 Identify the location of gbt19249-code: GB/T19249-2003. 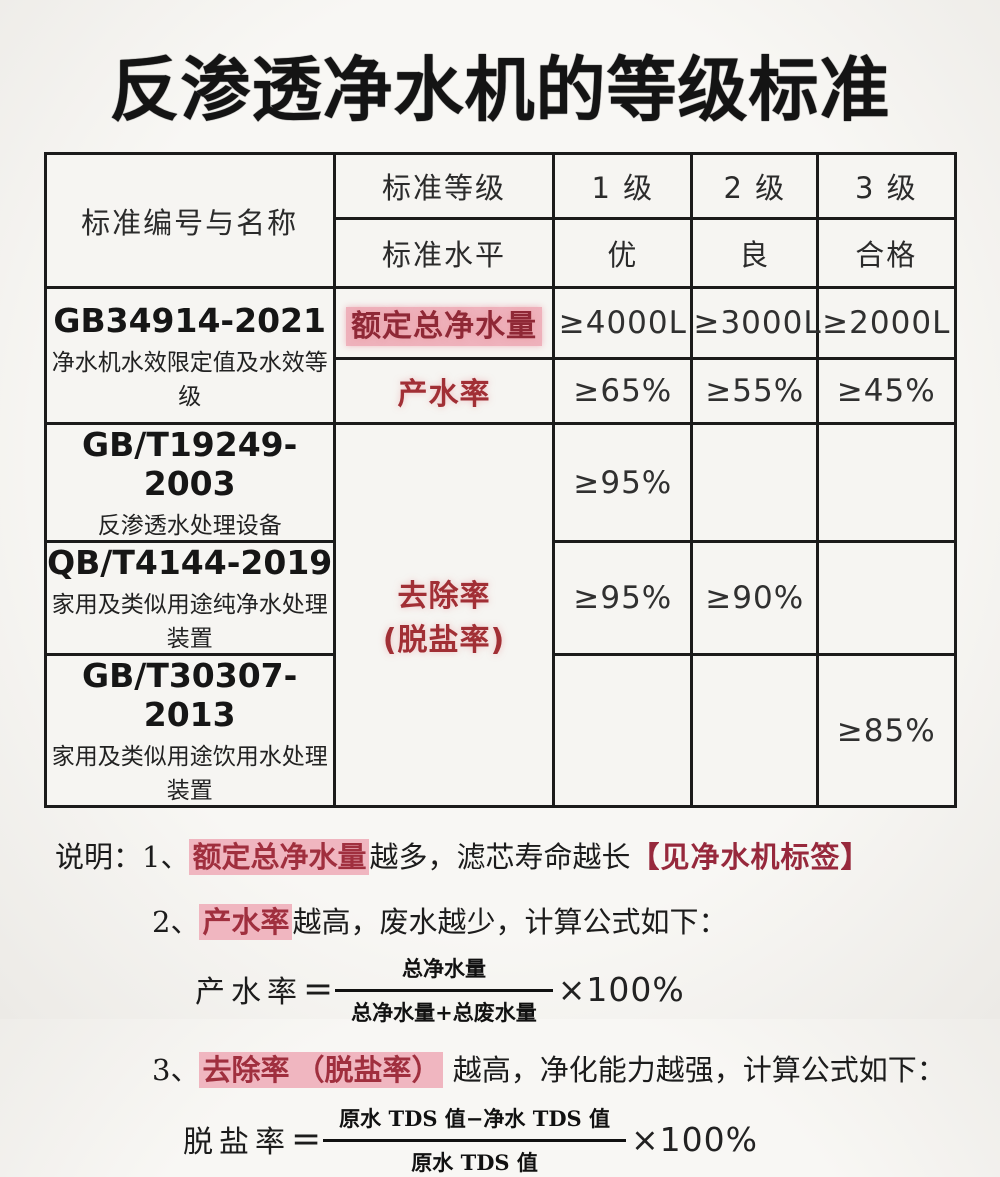
(190, 464).